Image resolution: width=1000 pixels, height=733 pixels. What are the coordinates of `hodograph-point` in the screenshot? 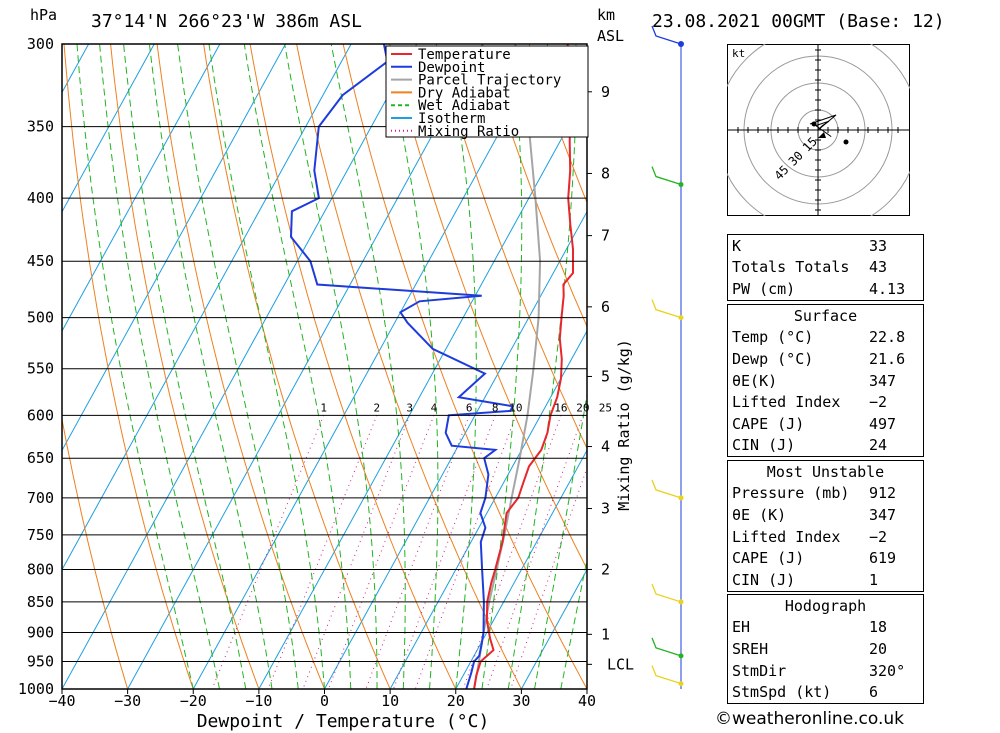 It's located at (846, 142).